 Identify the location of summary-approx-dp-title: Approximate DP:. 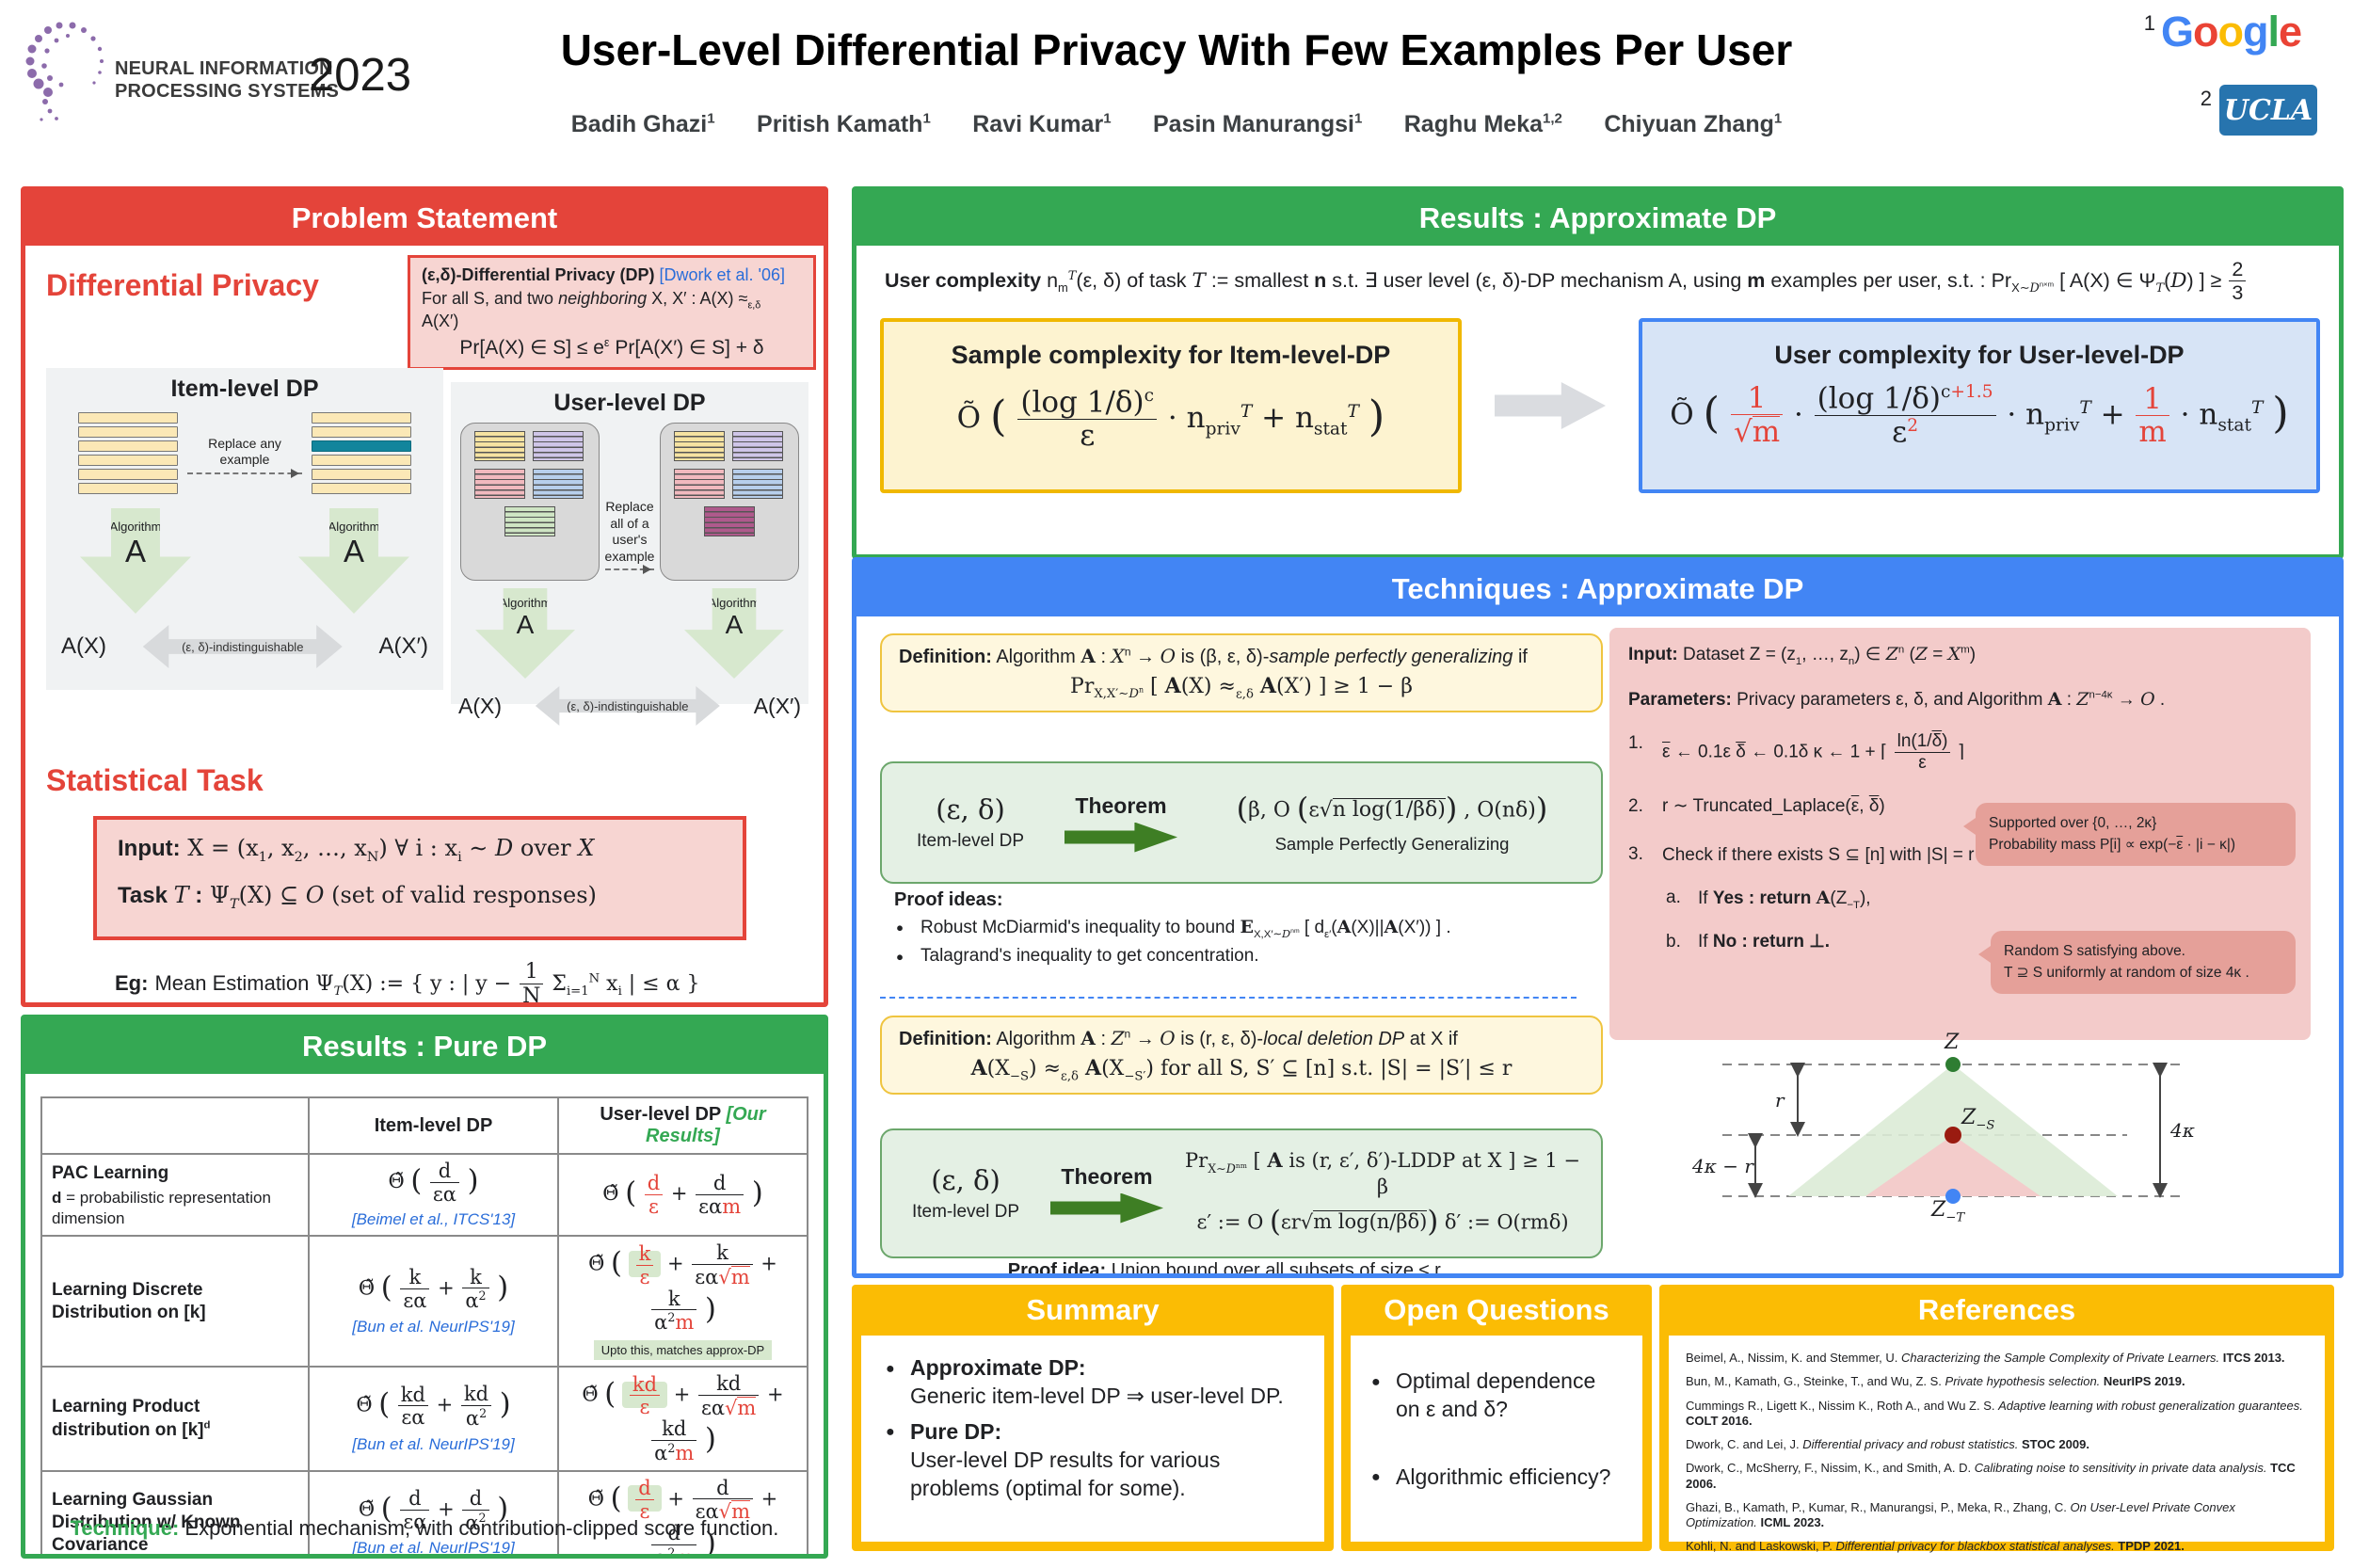
(1093, 1368).